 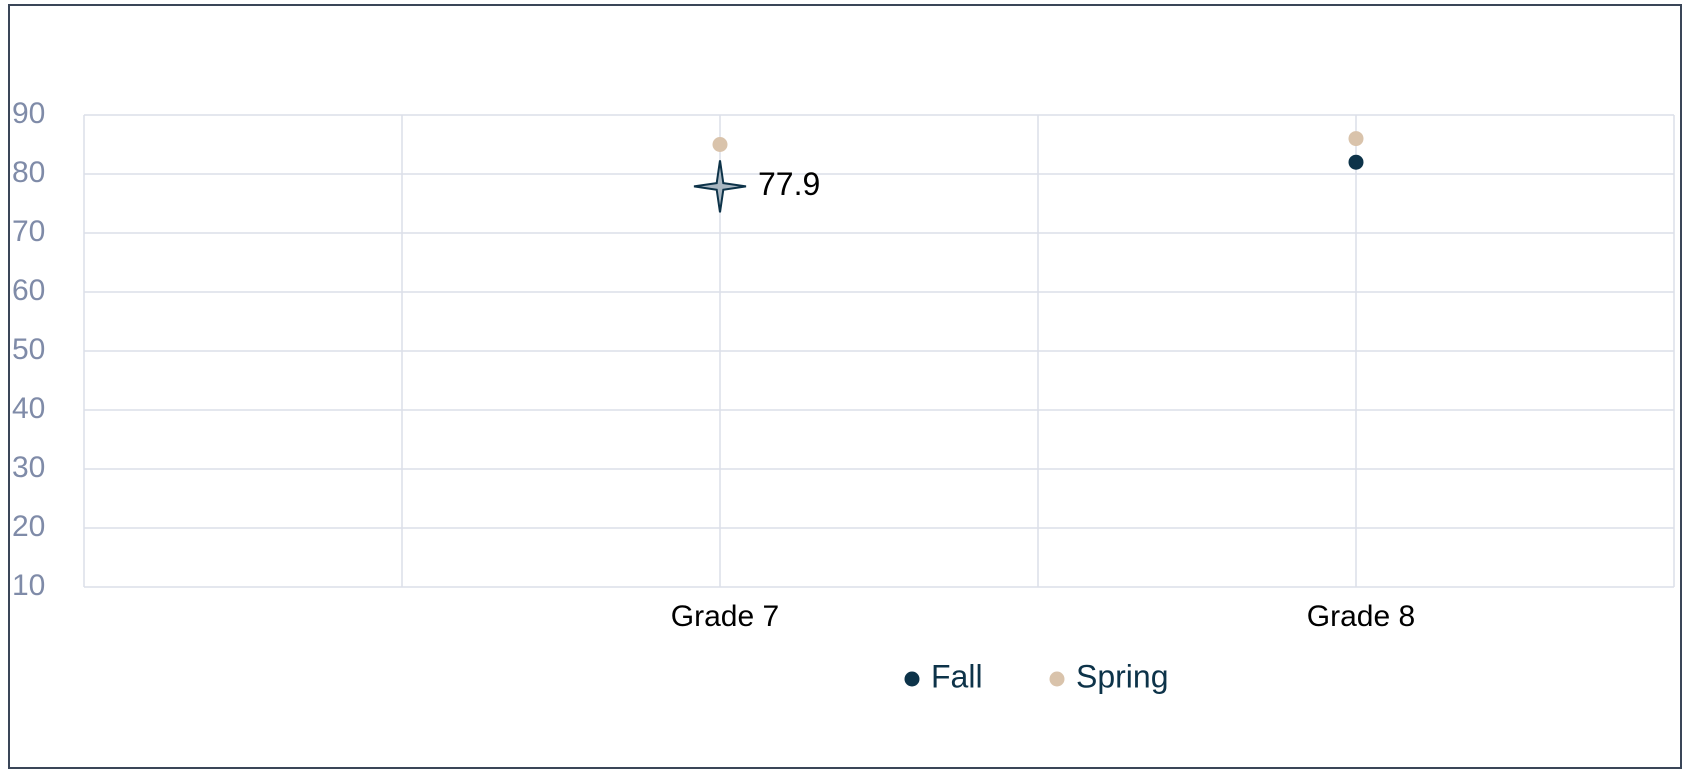 I want to click on x-tick-label: Grade 7, so click(x=725, y=616).